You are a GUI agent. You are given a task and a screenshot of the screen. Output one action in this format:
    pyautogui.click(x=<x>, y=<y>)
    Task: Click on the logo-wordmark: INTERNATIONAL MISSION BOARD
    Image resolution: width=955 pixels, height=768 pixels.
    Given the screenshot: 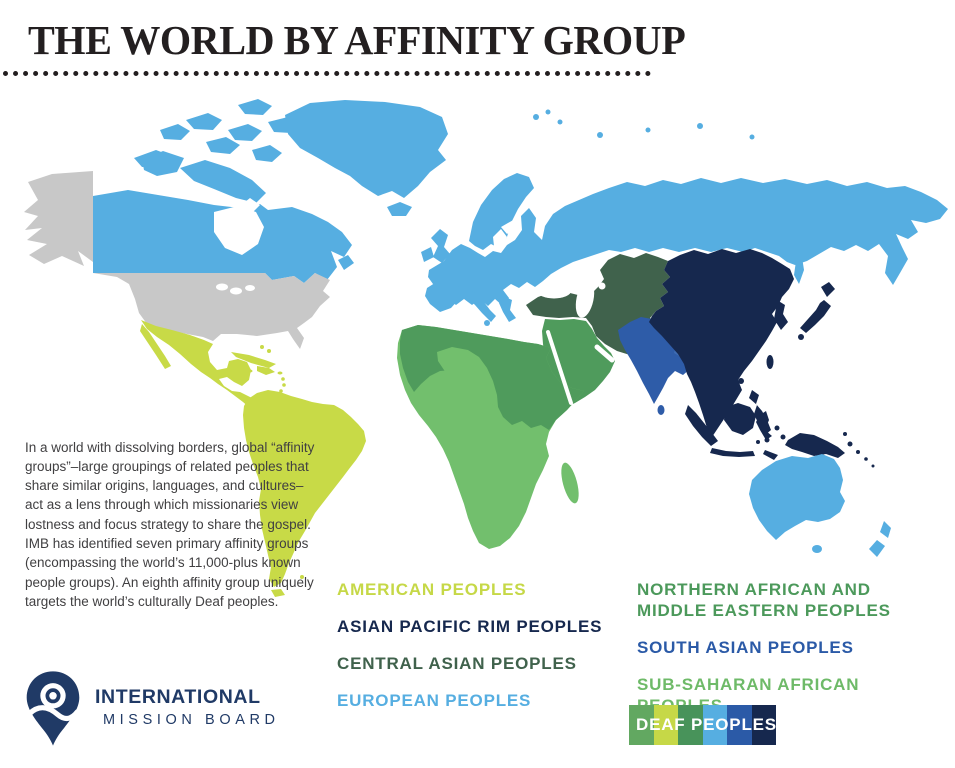 What is the action you would take?
    pyautogui.click(x=187, y=707)
    